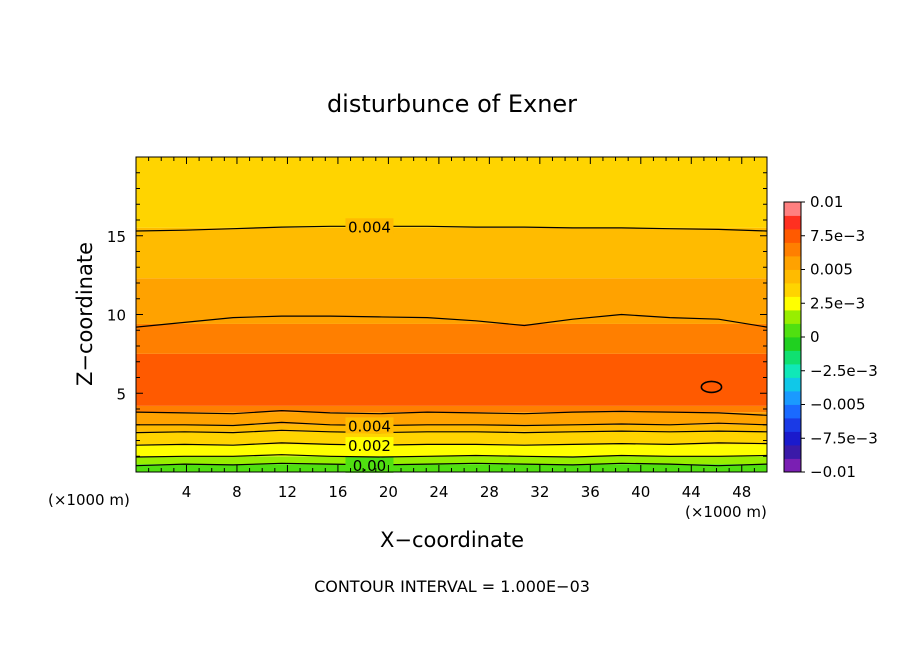 The image size is (904, 654). Describe the element at coordinates (187, 492) in the screenshot. I see `x-tick-label-0: 4` at that location.